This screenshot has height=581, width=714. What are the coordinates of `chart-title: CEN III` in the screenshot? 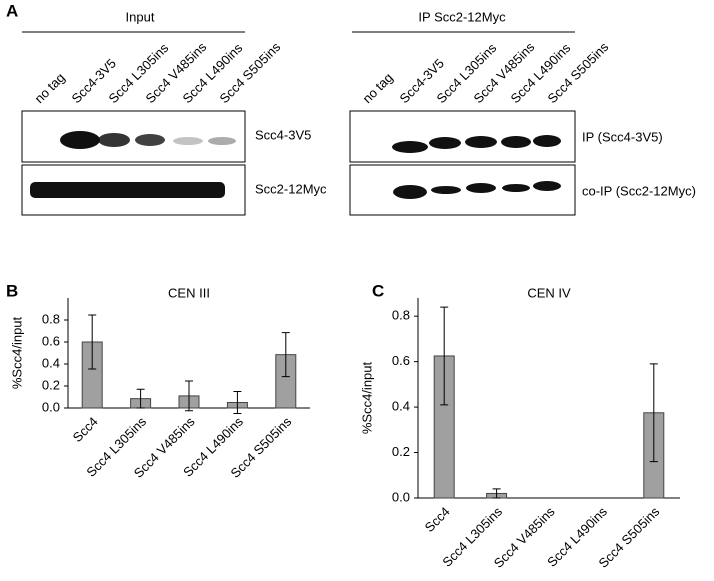 It's located at (189, 292).